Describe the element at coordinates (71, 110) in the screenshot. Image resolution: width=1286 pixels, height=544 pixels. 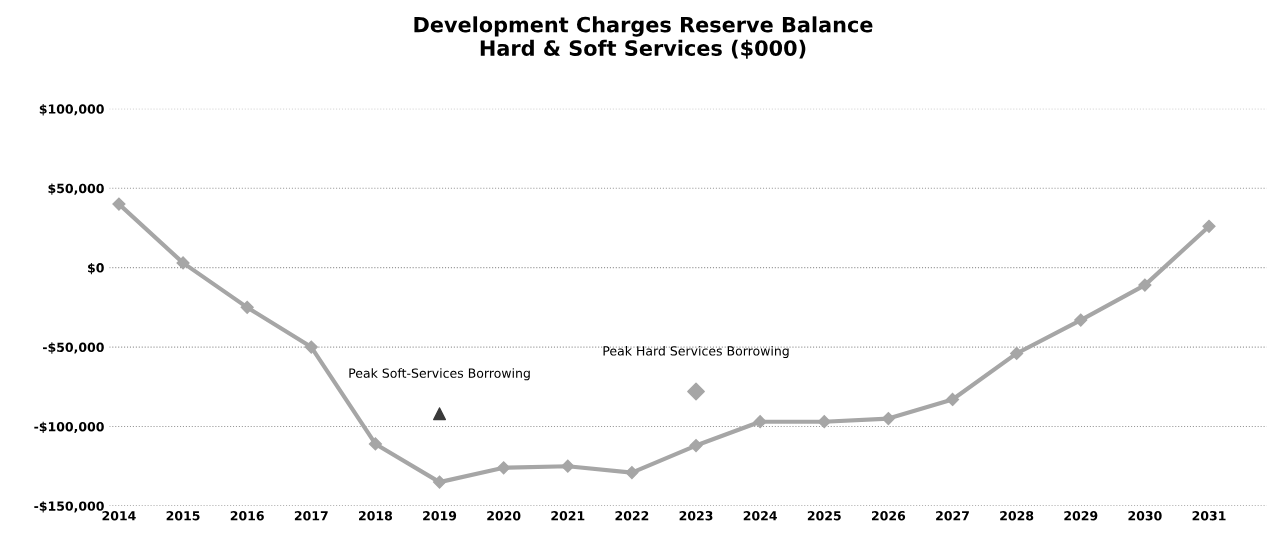
I see `y-tick-label: $100,000` at that location.